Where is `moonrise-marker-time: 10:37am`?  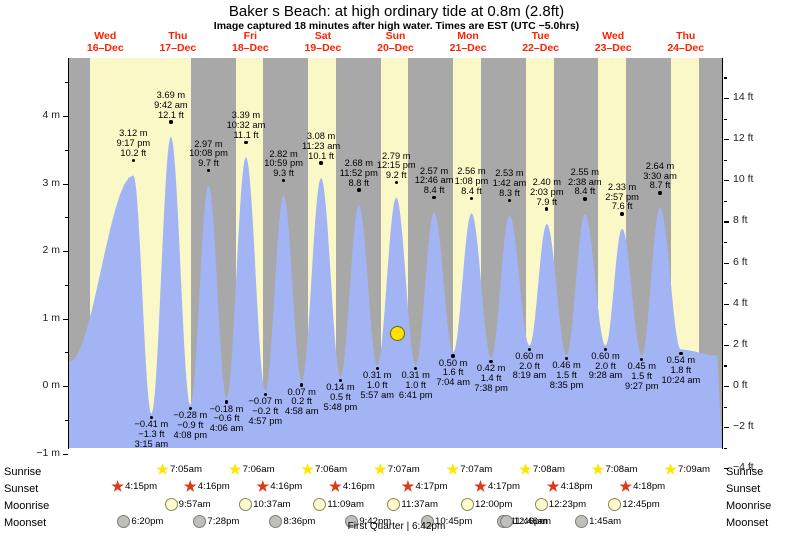
moonrise-marker-time: 10:37am is located at coordinates (272, 504).